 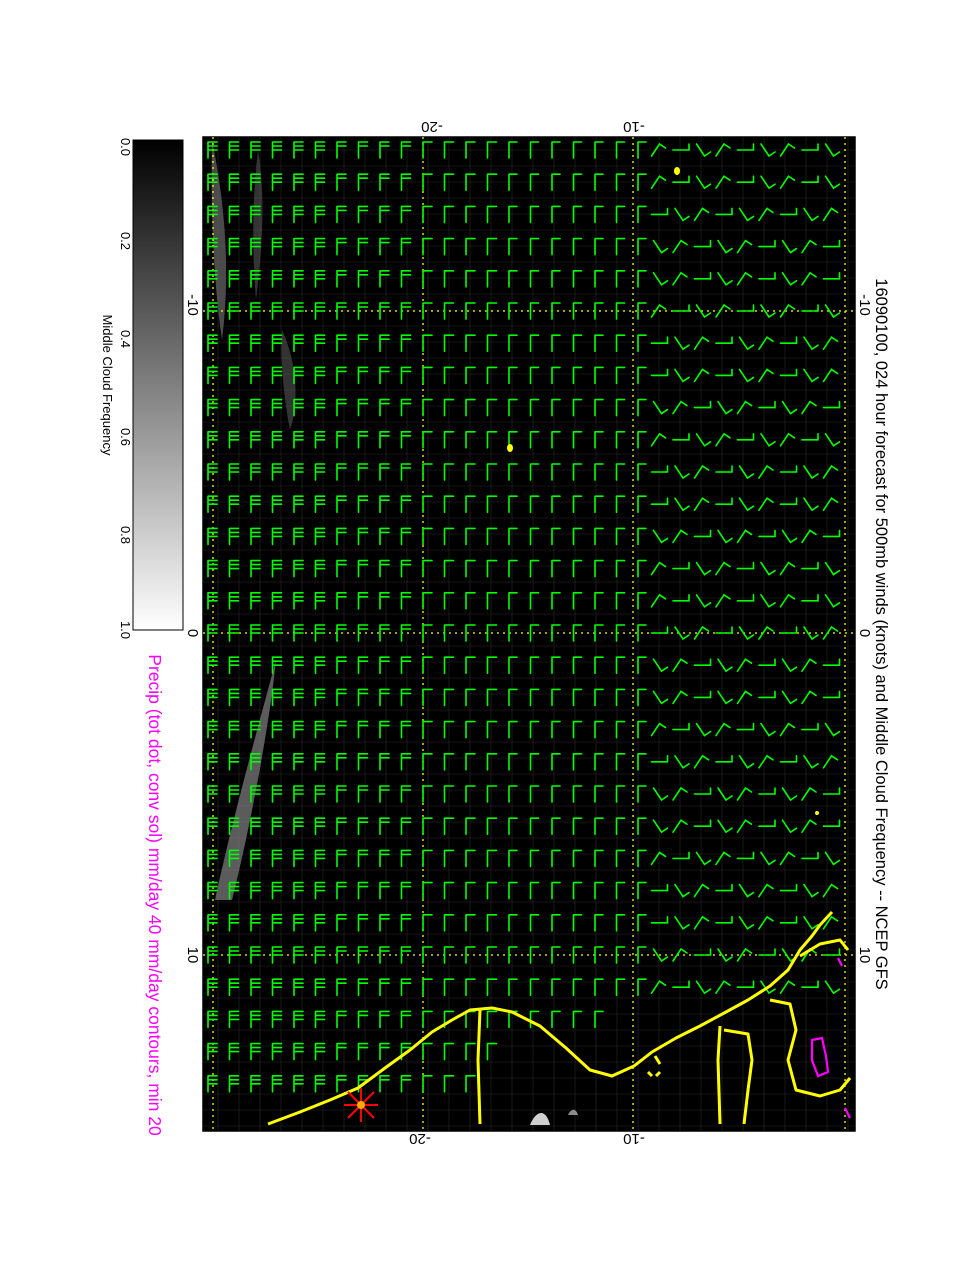 I want to click on lat-tick-left: 10, so click(x=192, y=955).